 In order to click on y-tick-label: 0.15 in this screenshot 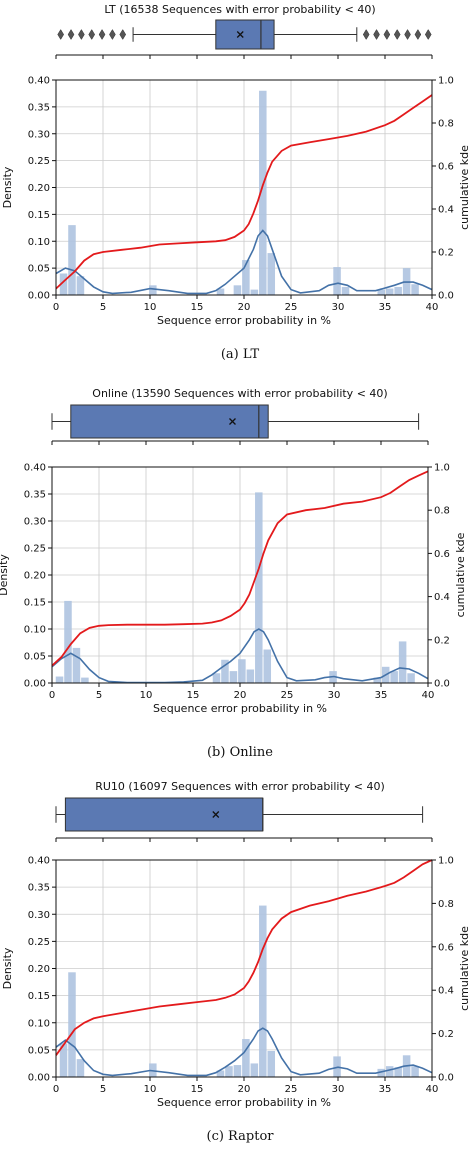, I will do `click(35, 603)`.